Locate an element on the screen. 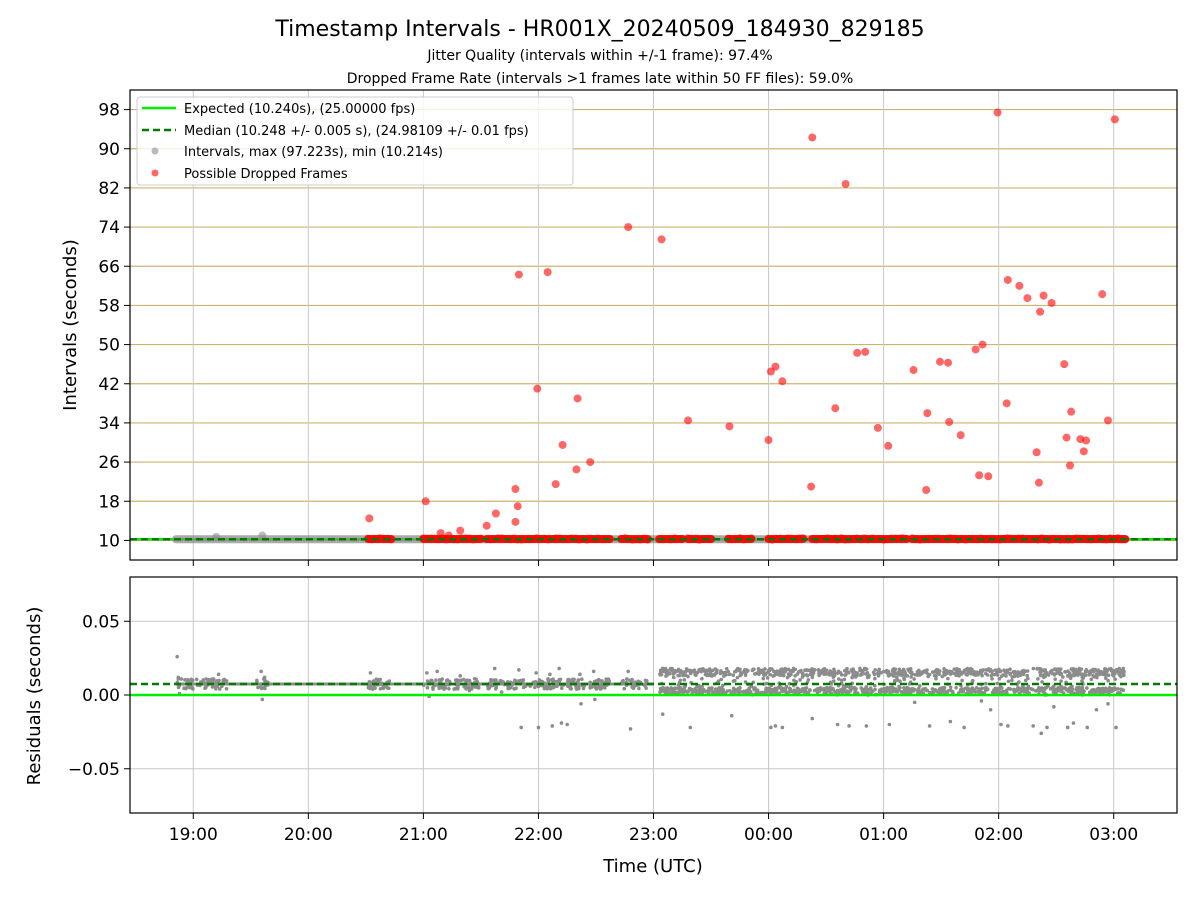 This screenshot has height=900, width=1200. legend-dropped-label: Possible Dropped Frames is located at coordinates (266, 174).